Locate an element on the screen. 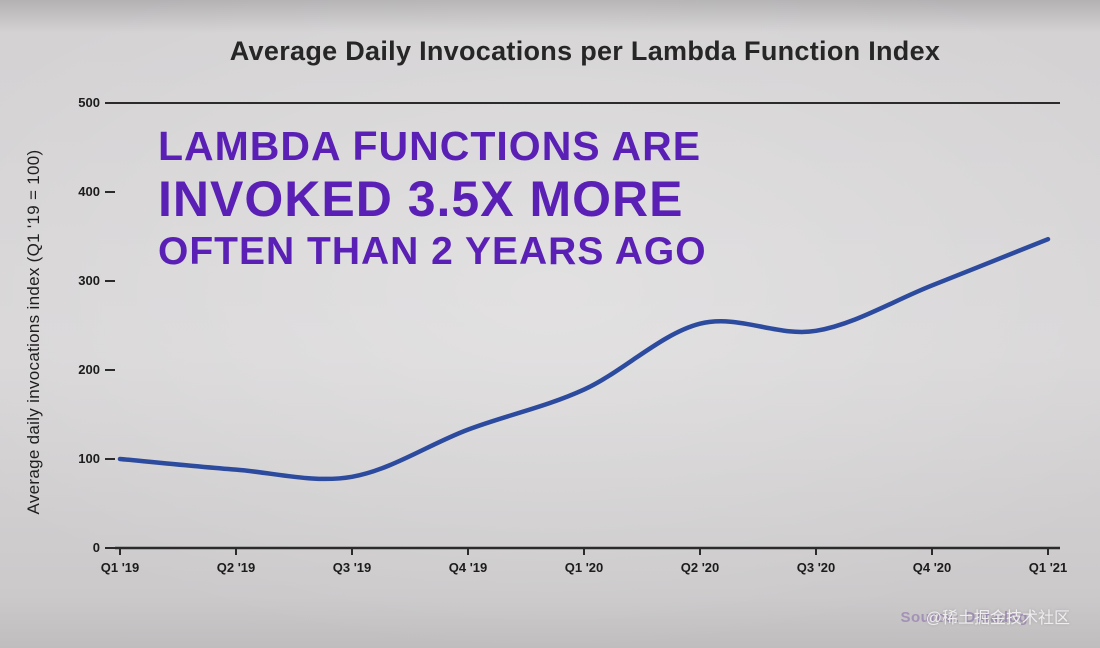 Image resolution: width=1100 pixels, height=648 pixels. x-tick-label: Q4 '20 is located at coordinates (932, 567).